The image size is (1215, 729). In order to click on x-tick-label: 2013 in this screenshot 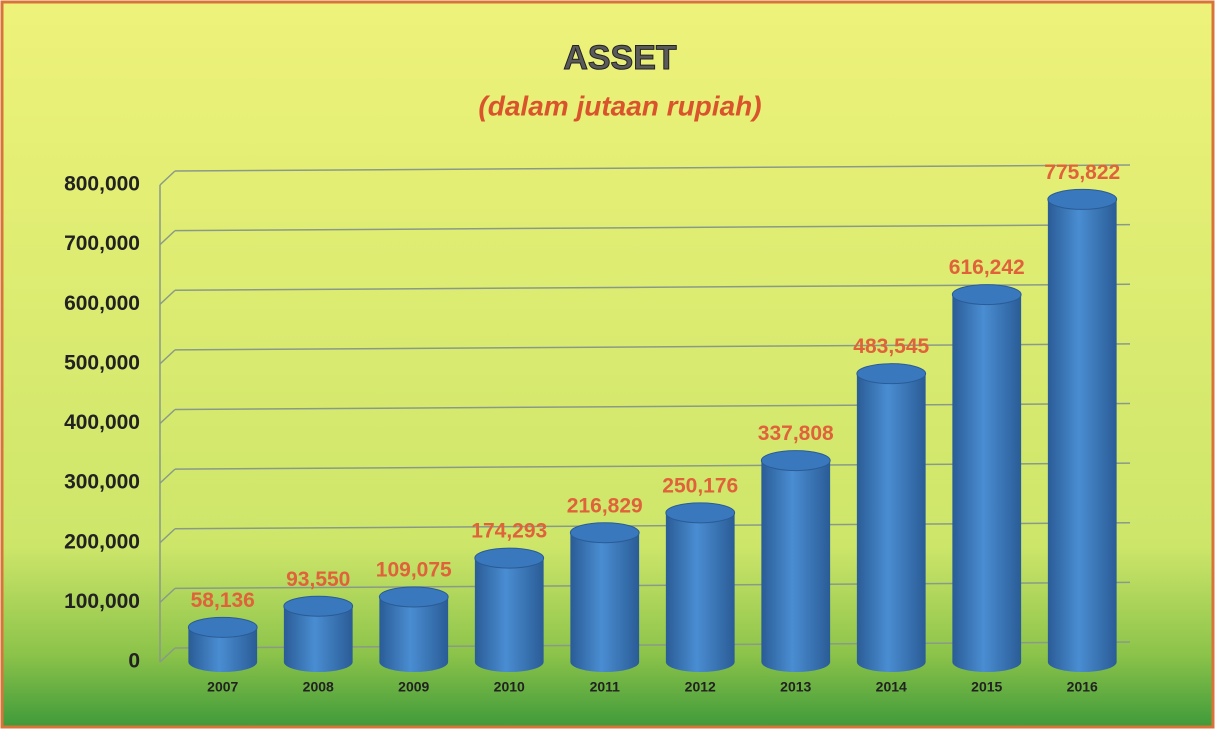, I will do `click(795, 687)`.